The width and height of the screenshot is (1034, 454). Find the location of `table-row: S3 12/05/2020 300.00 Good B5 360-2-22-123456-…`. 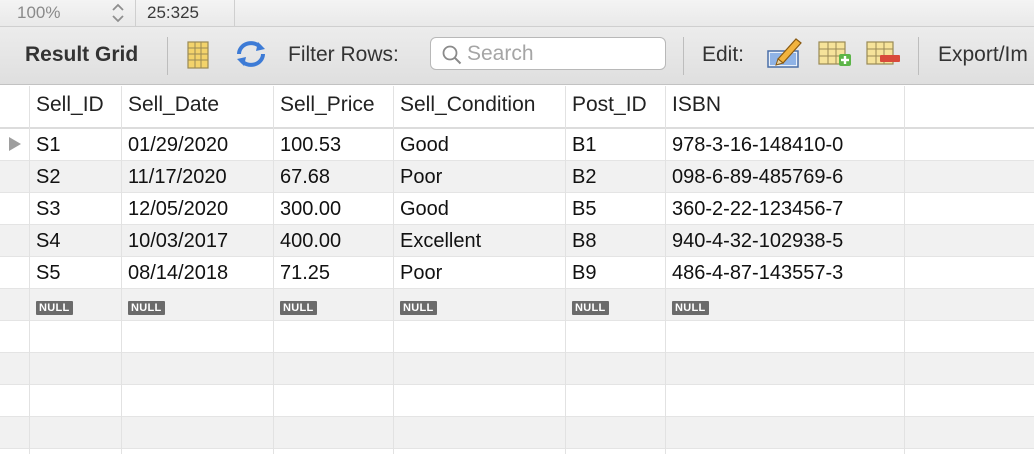

table-row: S3 12/05/2020 300.00 Good B5 360-2-22-123456-… is located at coordinates (517, 209).